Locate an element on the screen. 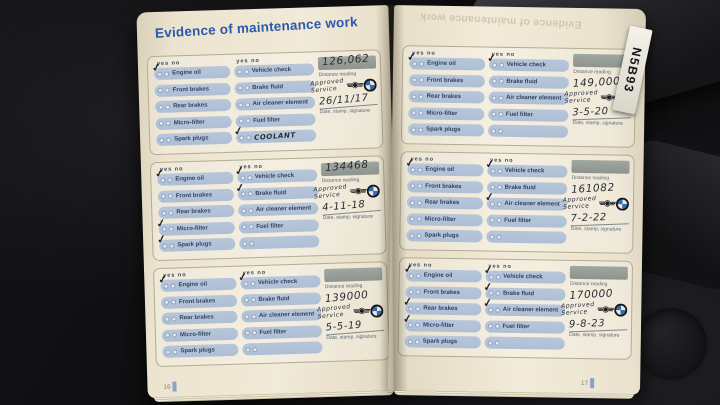 This screenshot has height=405, width=720. checklist-item-engine-oil: Engine oil ✓ is located at coordinates (197, 282).